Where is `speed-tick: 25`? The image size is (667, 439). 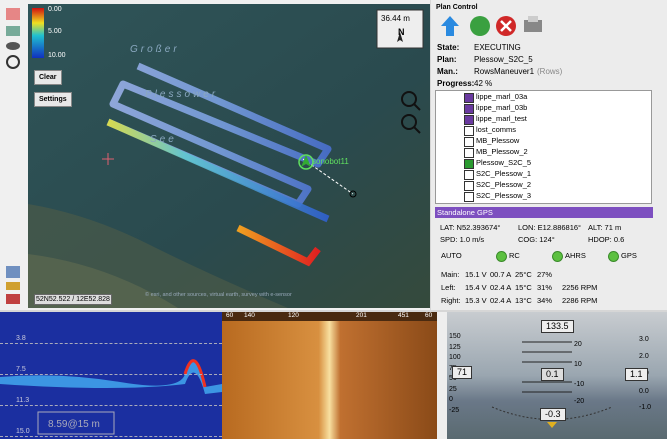 speed-tick: 25 is located at coordinates (453, 389).